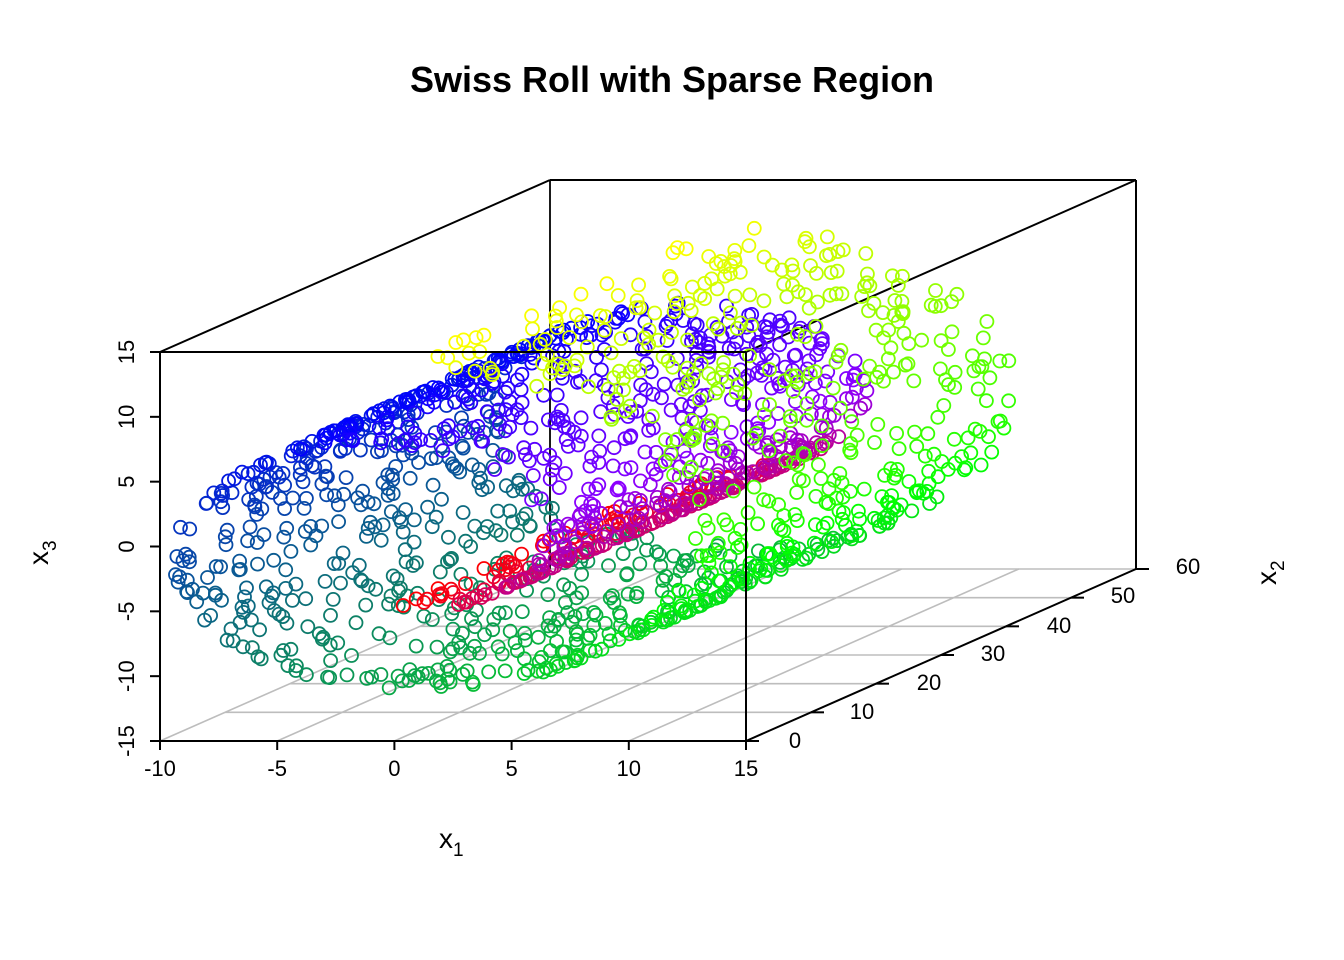 The height and width of the screenshot is (960, 1344). What do you see at coordinates (355, 266) in the screenshot?
I see `box-edge` at bounding box center [355, 266].